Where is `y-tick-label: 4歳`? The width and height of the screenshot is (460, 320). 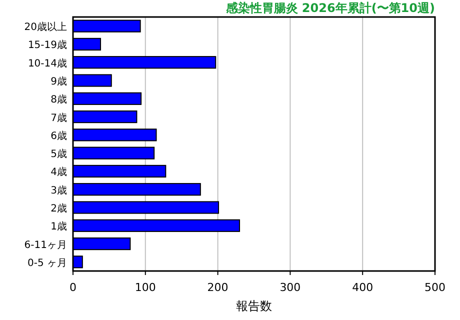
y-tick-label: 4歳 is located at coordinates (58, 172).